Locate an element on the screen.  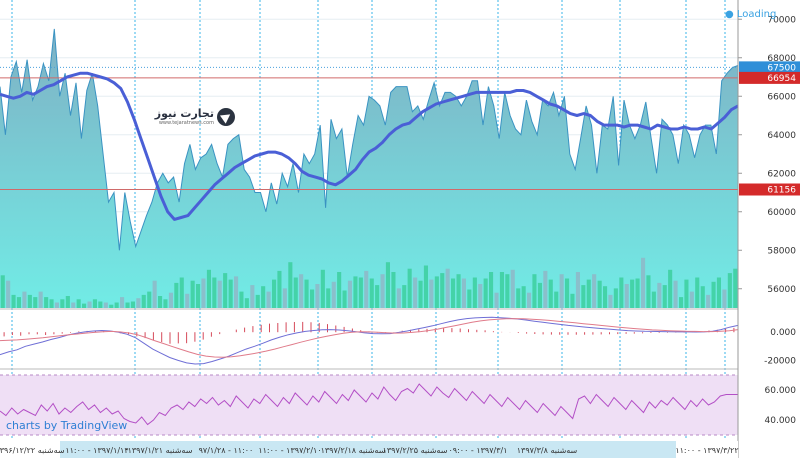
oscillator-band is located at coordinates (369, 405).